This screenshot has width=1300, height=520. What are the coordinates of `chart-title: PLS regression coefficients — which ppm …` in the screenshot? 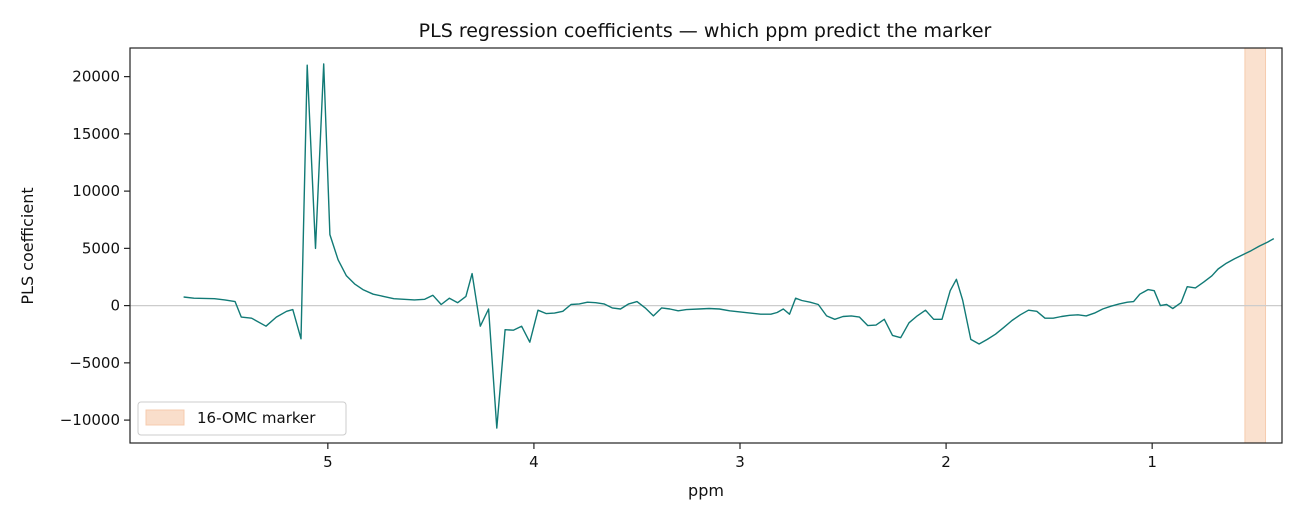 It's located at (705, 31).